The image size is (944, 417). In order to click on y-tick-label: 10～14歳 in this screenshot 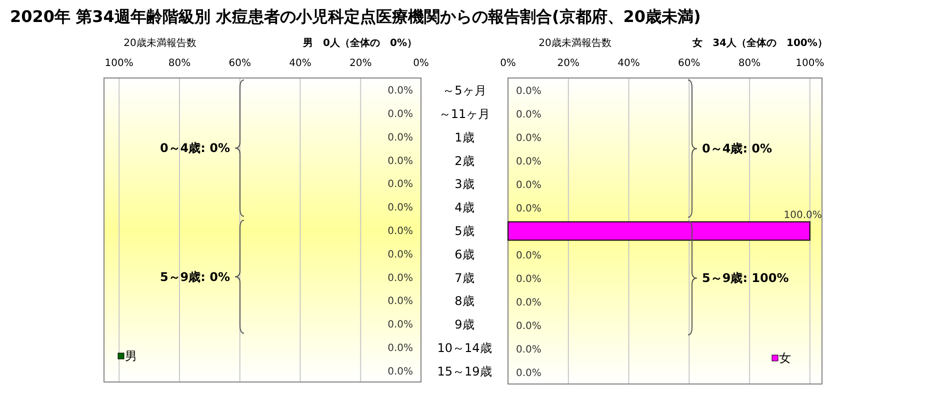, I will do `click(464, 347)`.